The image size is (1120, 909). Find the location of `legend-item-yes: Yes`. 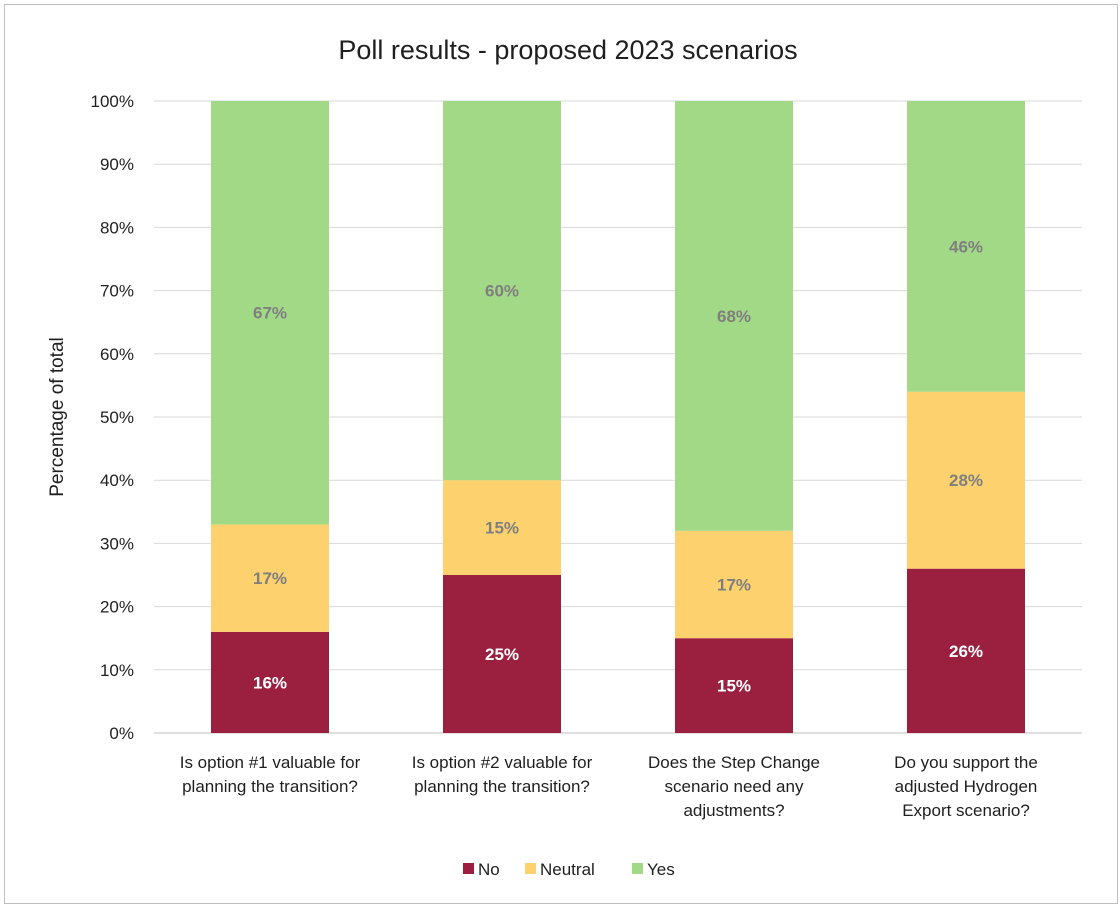

legend-item-yes: Yes is located at coordinates (653, 869).